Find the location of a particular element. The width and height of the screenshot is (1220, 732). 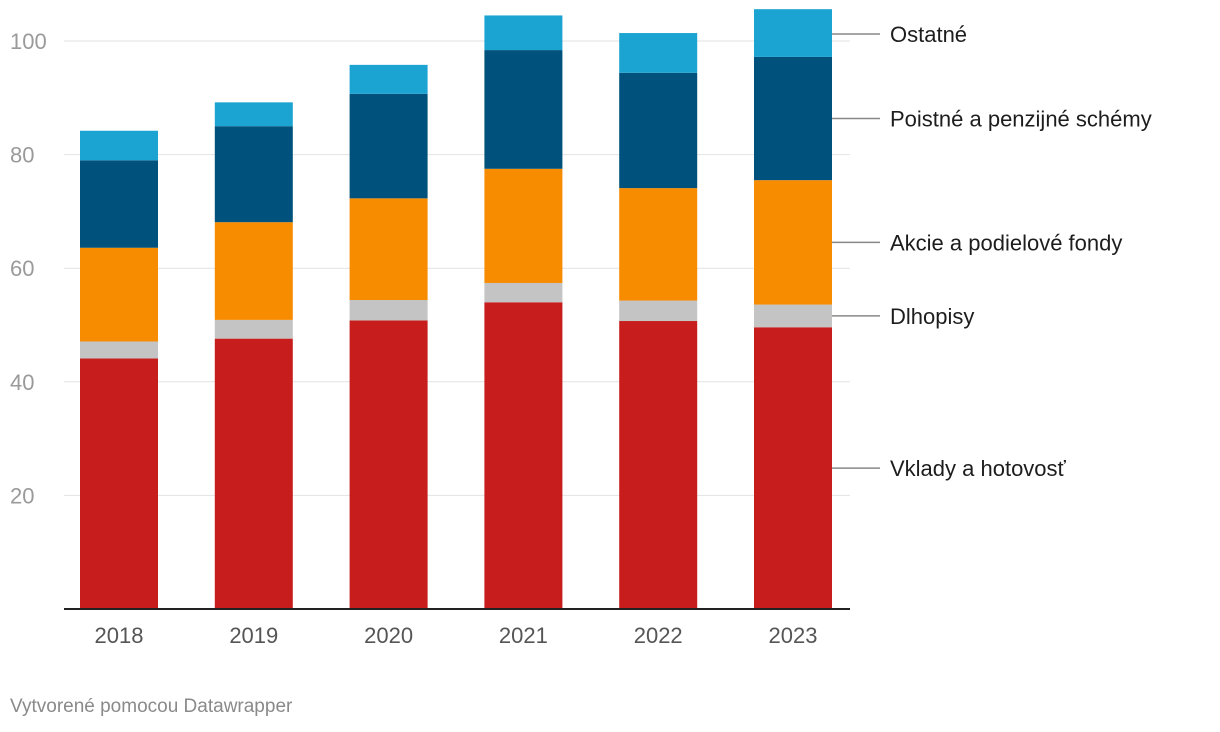

y-tick-label-80: 80 is located at coordinates (22, 155).